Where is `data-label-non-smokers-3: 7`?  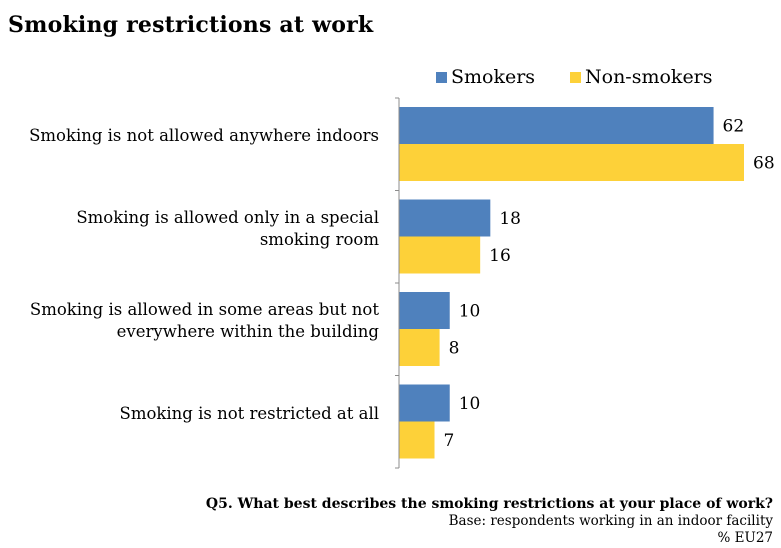
data-label-non-smokers-3: 7 is located at coordinates (449, 441).